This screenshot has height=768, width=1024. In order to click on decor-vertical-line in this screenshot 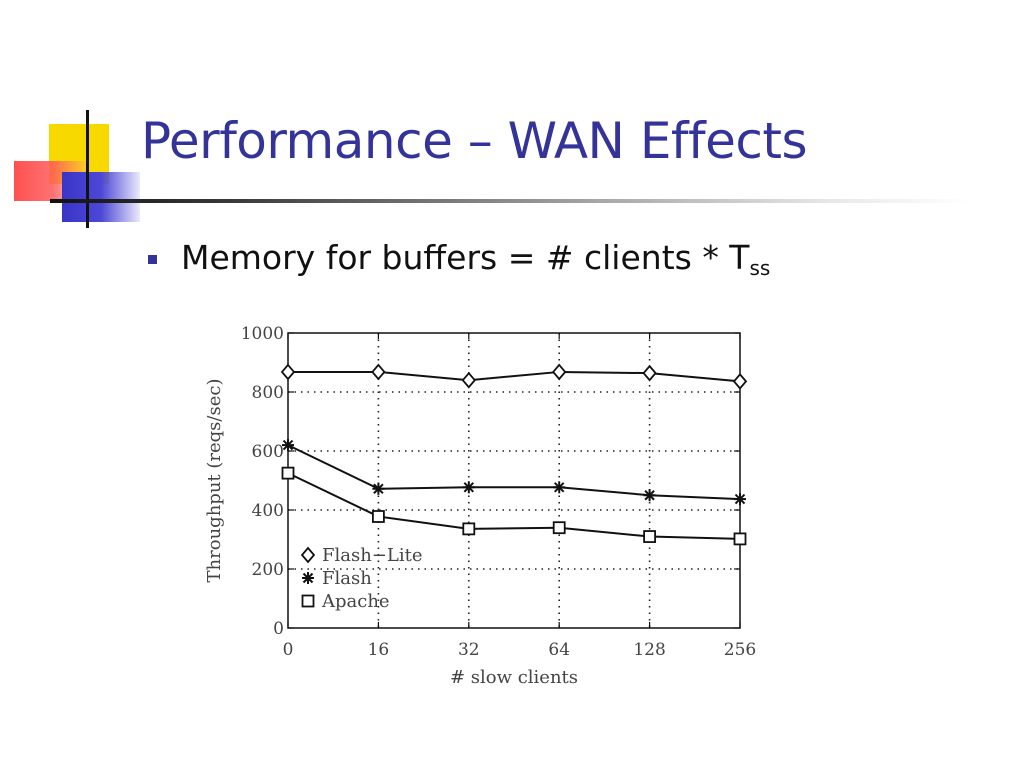, I will do `click(87, 169)`.